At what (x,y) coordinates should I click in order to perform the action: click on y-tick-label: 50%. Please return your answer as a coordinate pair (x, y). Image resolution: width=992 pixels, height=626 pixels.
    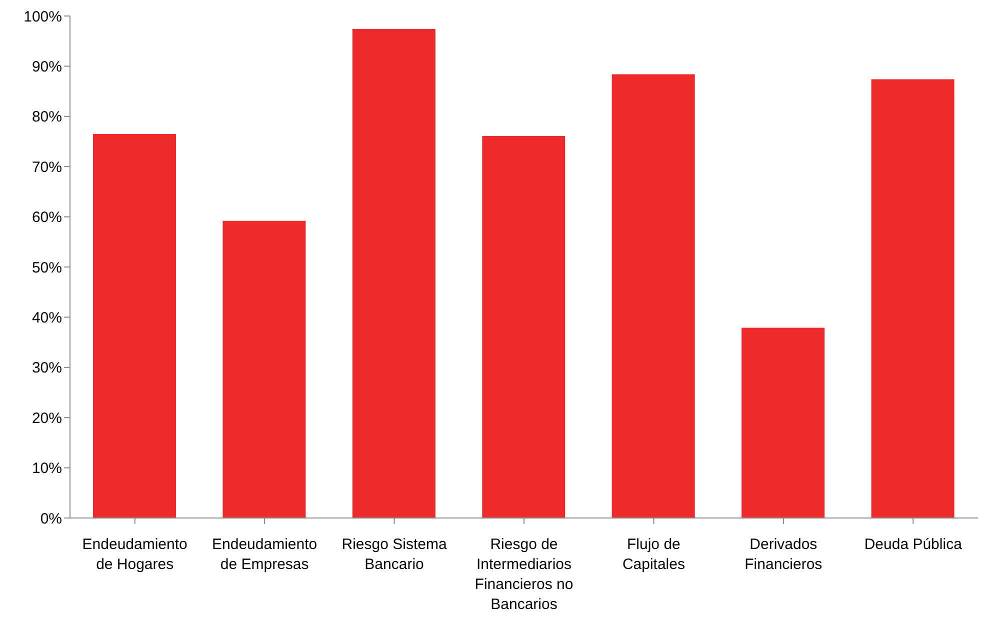
    Looking at the image, I should click on (47, 267).